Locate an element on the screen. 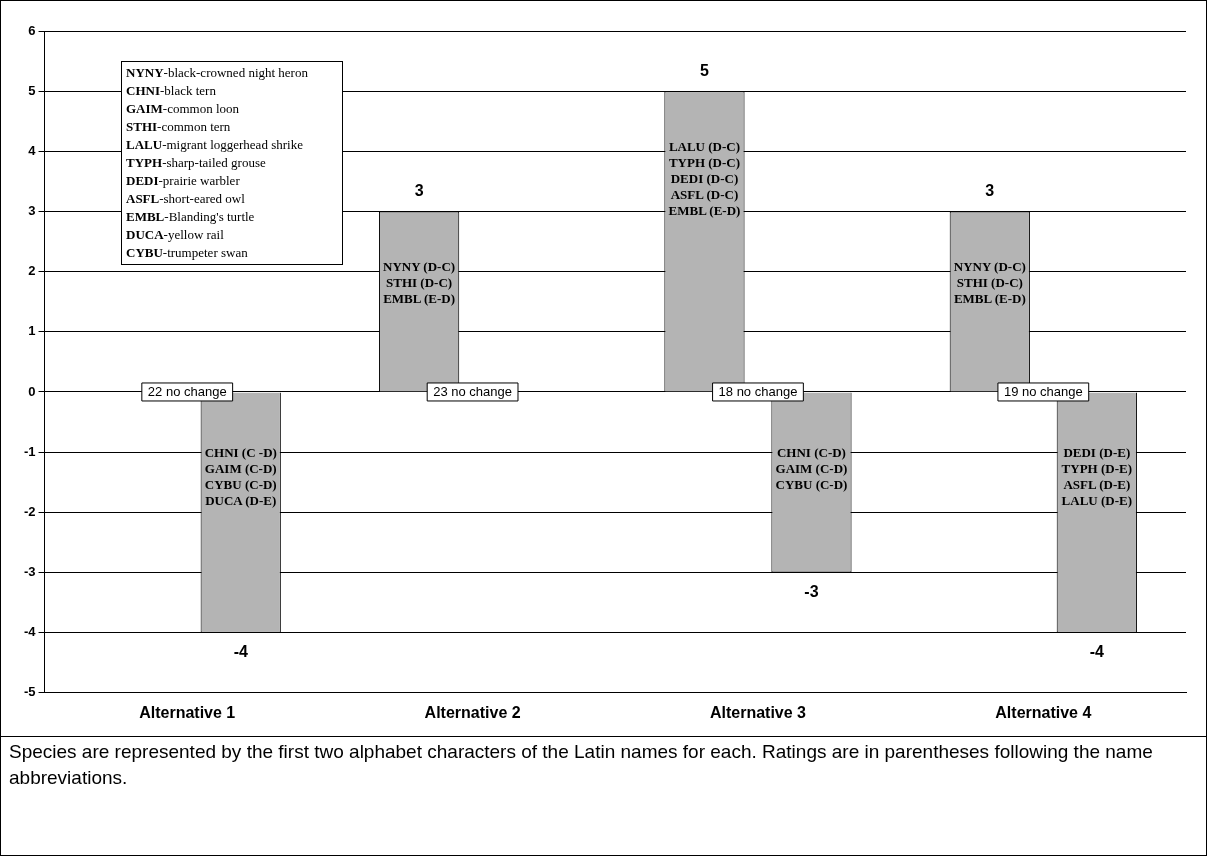  y-tick-label: -1 is located at coordinates (30, 451).